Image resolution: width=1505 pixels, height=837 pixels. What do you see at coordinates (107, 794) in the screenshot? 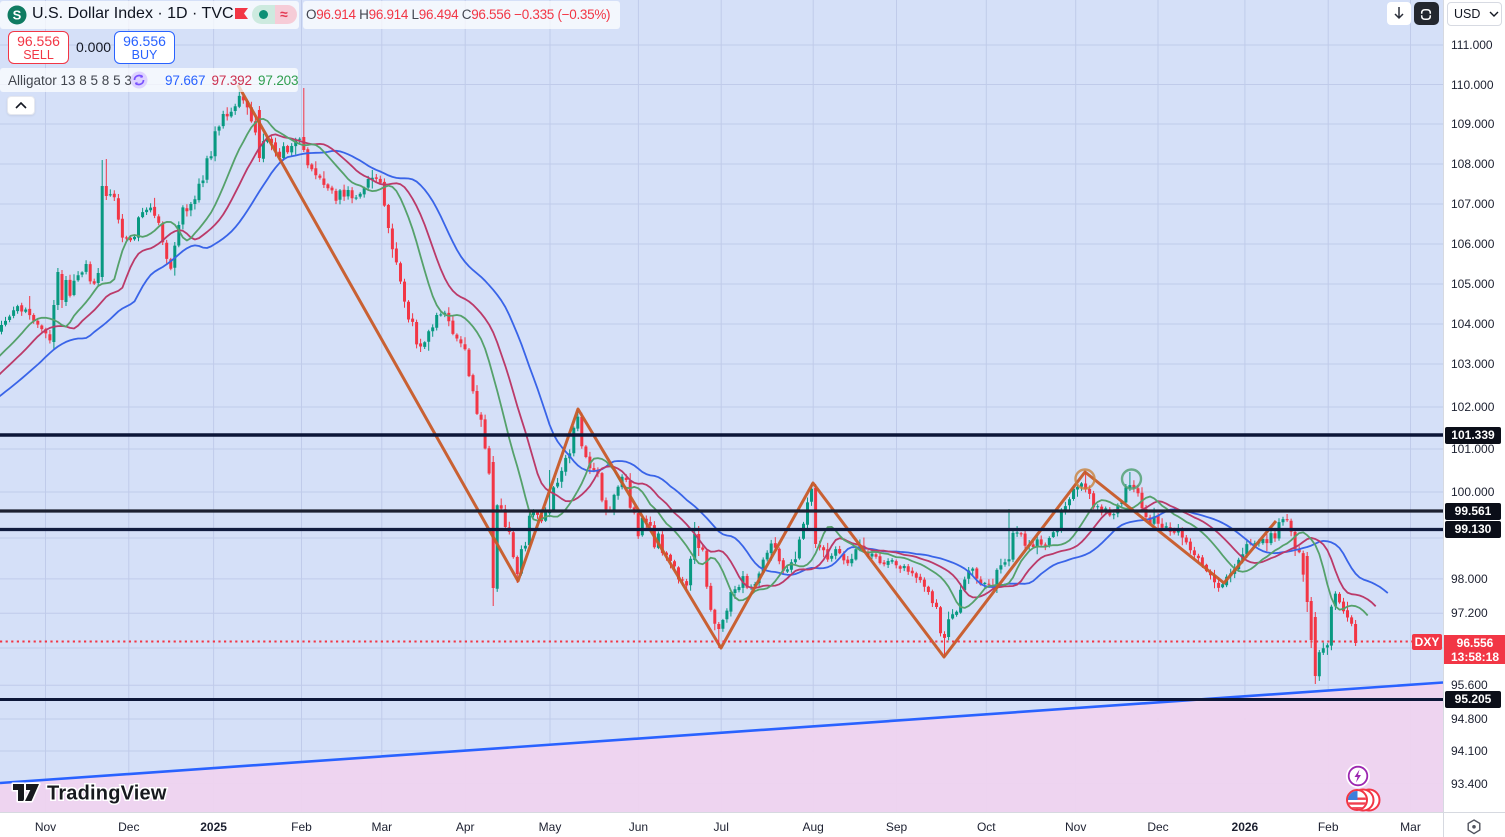
I see `svg-text: TradingView` at bounding box center [107, 794].